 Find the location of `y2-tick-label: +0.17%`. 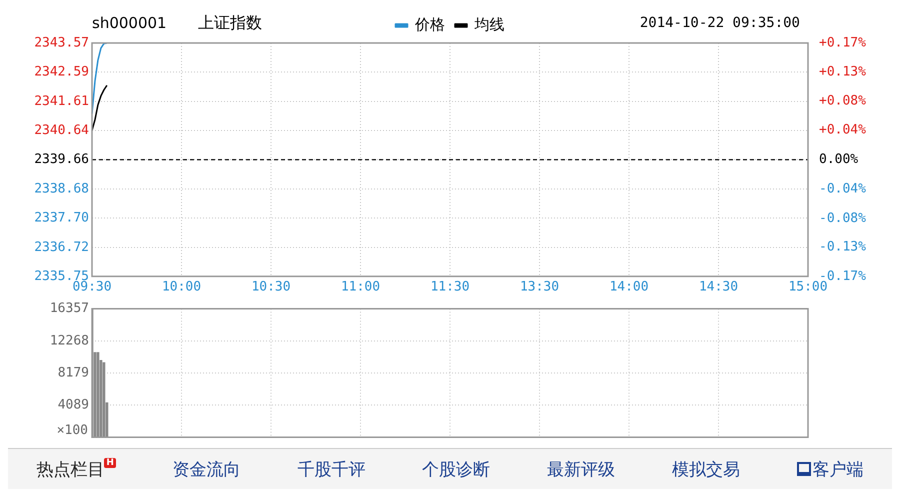

y2-tick-label: +0.17% is located at coordinates (842, 42).